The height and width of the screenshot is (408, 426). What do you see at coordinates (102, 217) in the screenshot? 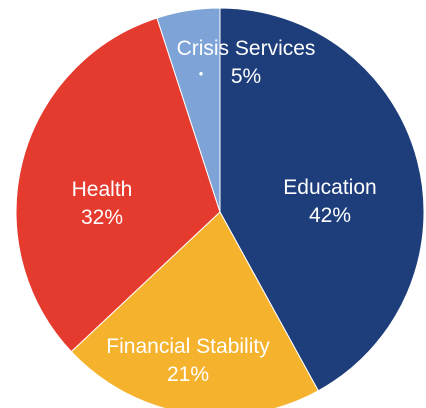
I see `slice-value-health: 32%` at bounding box center [102, 217].